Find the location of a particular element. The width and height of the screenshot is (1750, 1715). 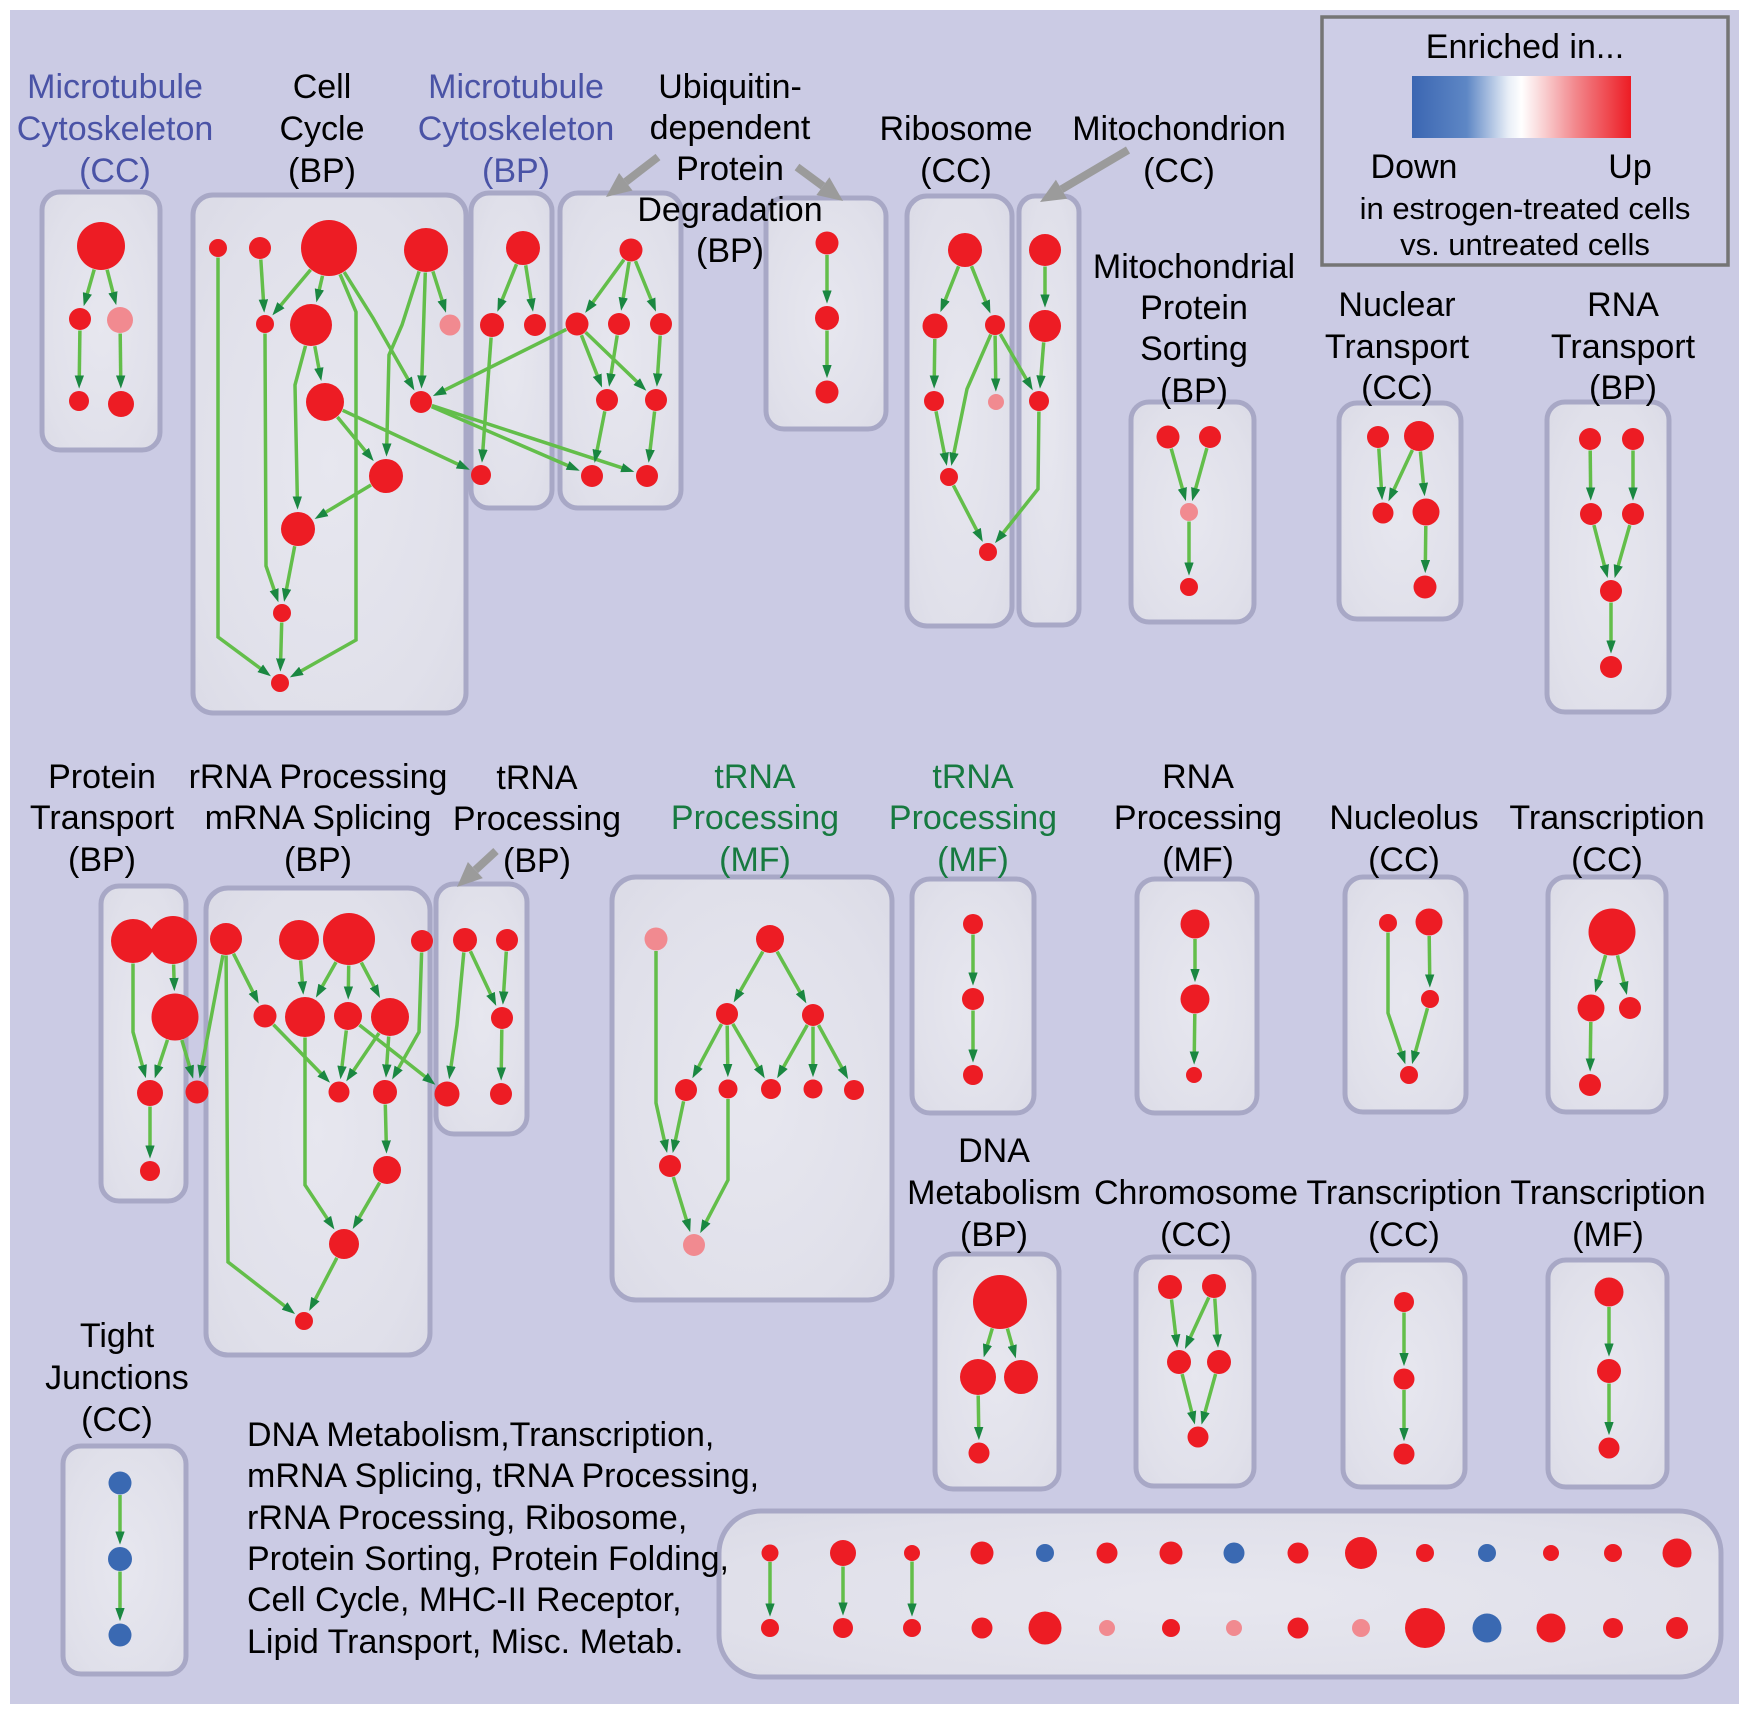

svg-text: Nucleolus is located at coordinates (1403, 818).